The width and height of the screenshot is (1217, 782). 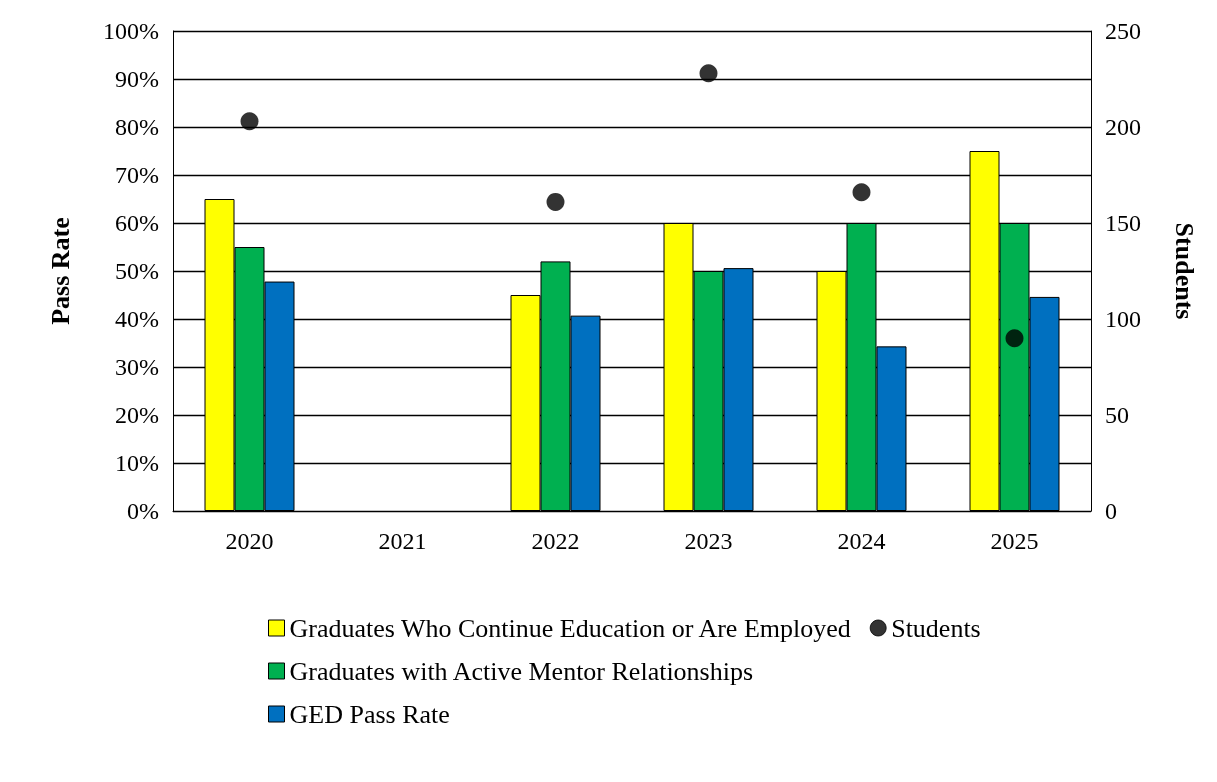 What do you see at coordinates (708, 541) in the screenshot?
I see `x-tick-label: 2023` at bounding box center [708, 541].